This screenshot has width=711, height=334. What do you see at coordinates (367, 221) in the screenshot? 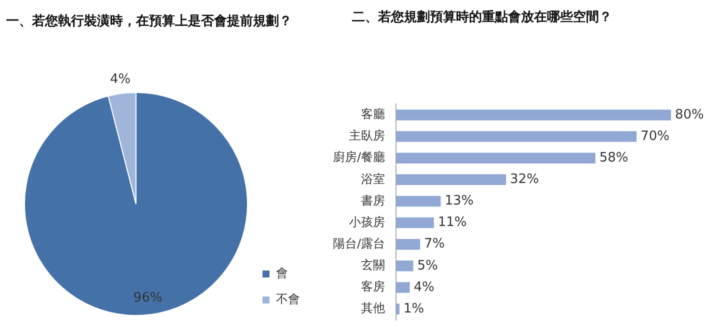
I see `y-tick-label: 小孩房` at bounding box center [367, 221].